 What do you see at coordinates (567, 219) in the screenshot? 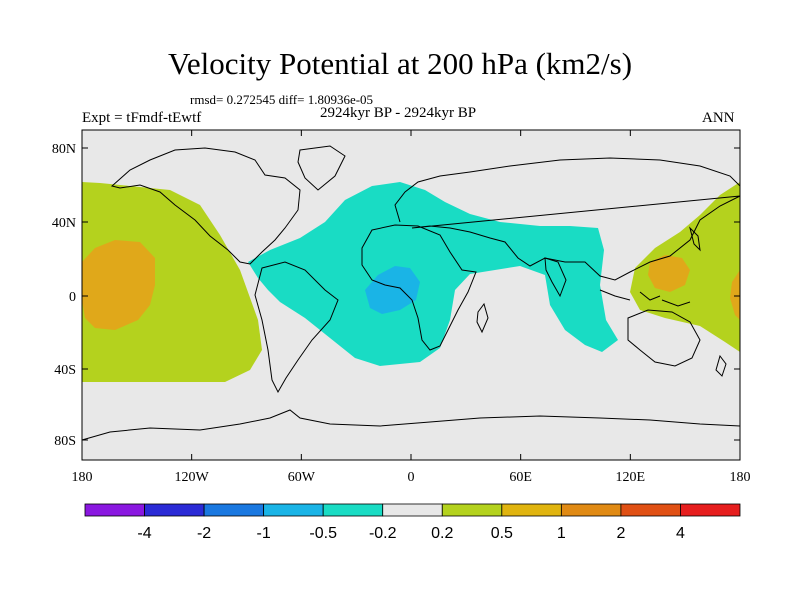
I see `coastline-eurasia` at bounding box center [567, 219].